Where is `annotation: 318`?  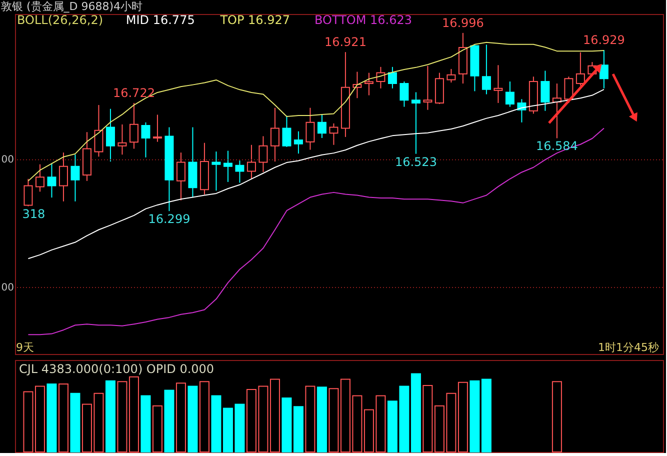
annotation: 318 is located at coordinates (34, 214).